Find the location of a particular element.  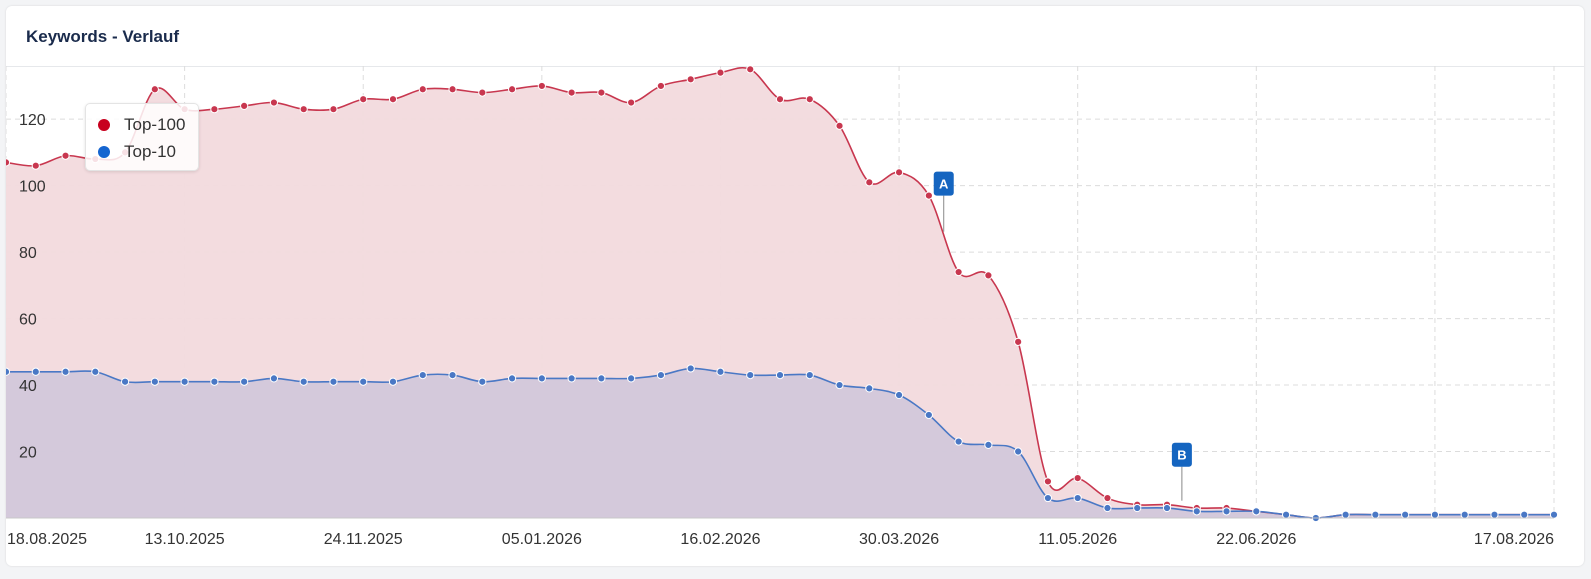

legend-item-top100: Top-100 is located at coordinates (141, 125).